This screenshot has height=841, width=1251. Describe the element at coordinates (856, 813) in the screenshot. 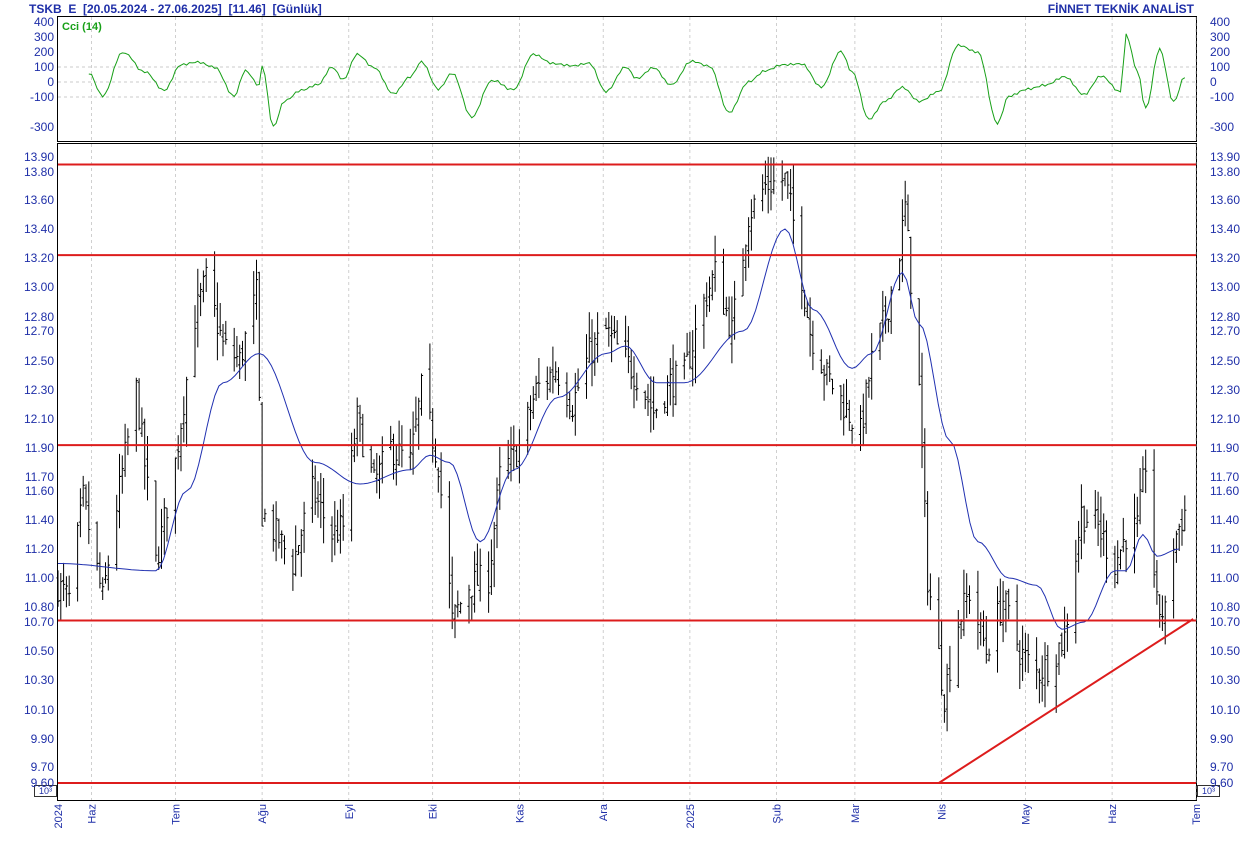

I see `x-tick-label: Mar` at that location.